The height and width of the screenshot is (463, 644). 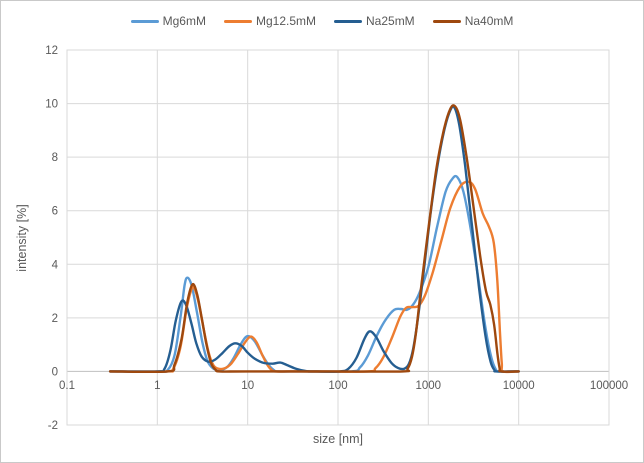 I want to click on legend: Mg6mM Mg12.5mM Na25mM Na40mM, so click(x=322, y=21).